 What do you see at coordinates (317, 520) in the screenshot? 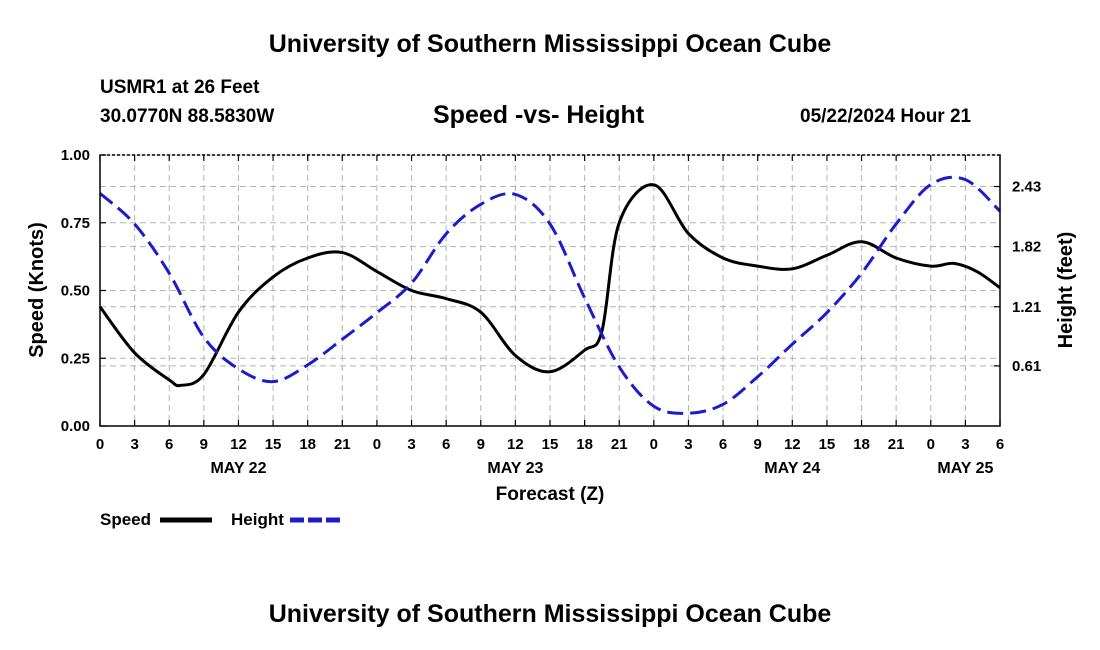
I see `legend-height-swatch` at bounding box center [317, 520].